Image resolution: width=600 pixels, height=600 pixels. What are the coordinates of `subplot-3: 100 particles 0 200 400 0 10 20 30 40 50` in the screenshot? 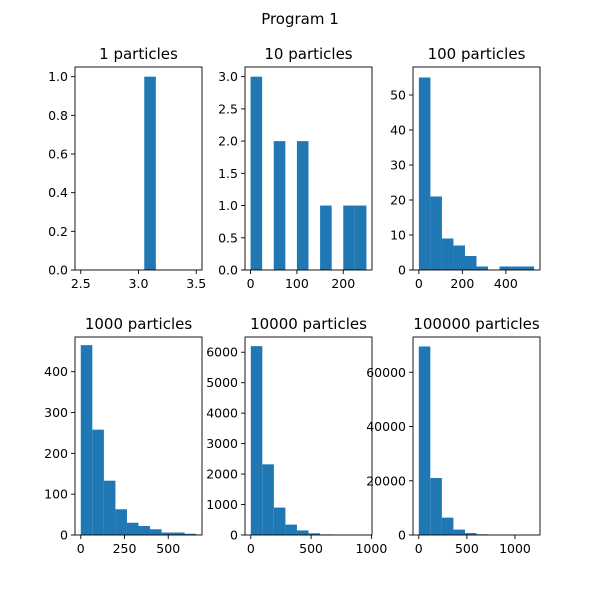 It's located at (465, 168).